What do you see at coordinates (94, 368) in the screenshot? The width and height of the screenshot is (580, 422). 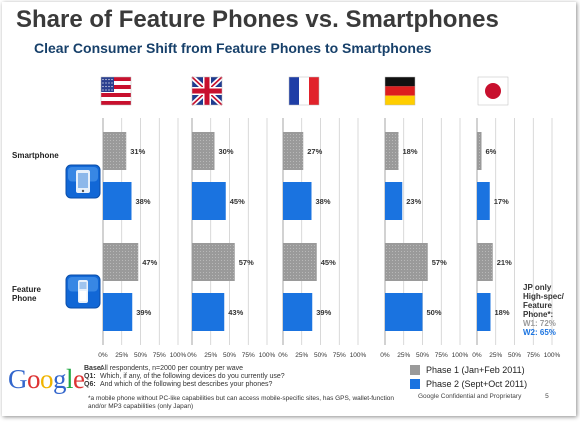 I see `footer-base-label: Base:` at bounding box center [94, 368].